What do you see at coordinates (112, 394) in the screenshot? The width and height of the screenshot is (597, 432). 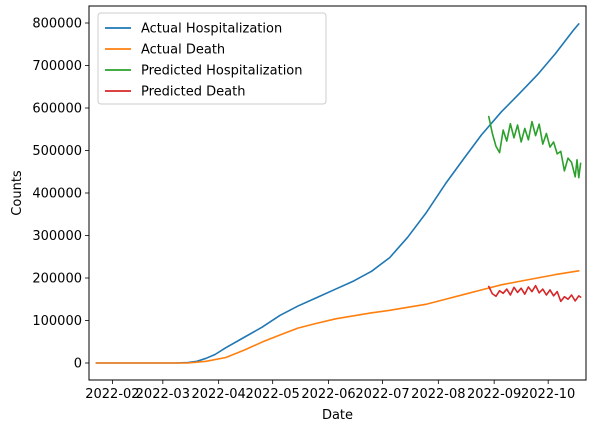 I see `x-tick-label: 2022-02` at bounding box center [112, 394].